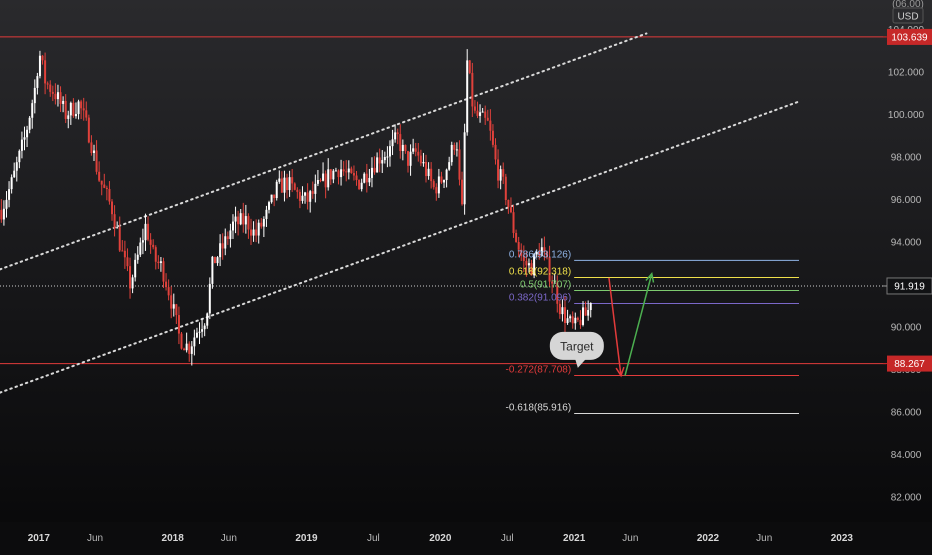  I want to click on price-tick-label: 82.000, so click(906, 497).